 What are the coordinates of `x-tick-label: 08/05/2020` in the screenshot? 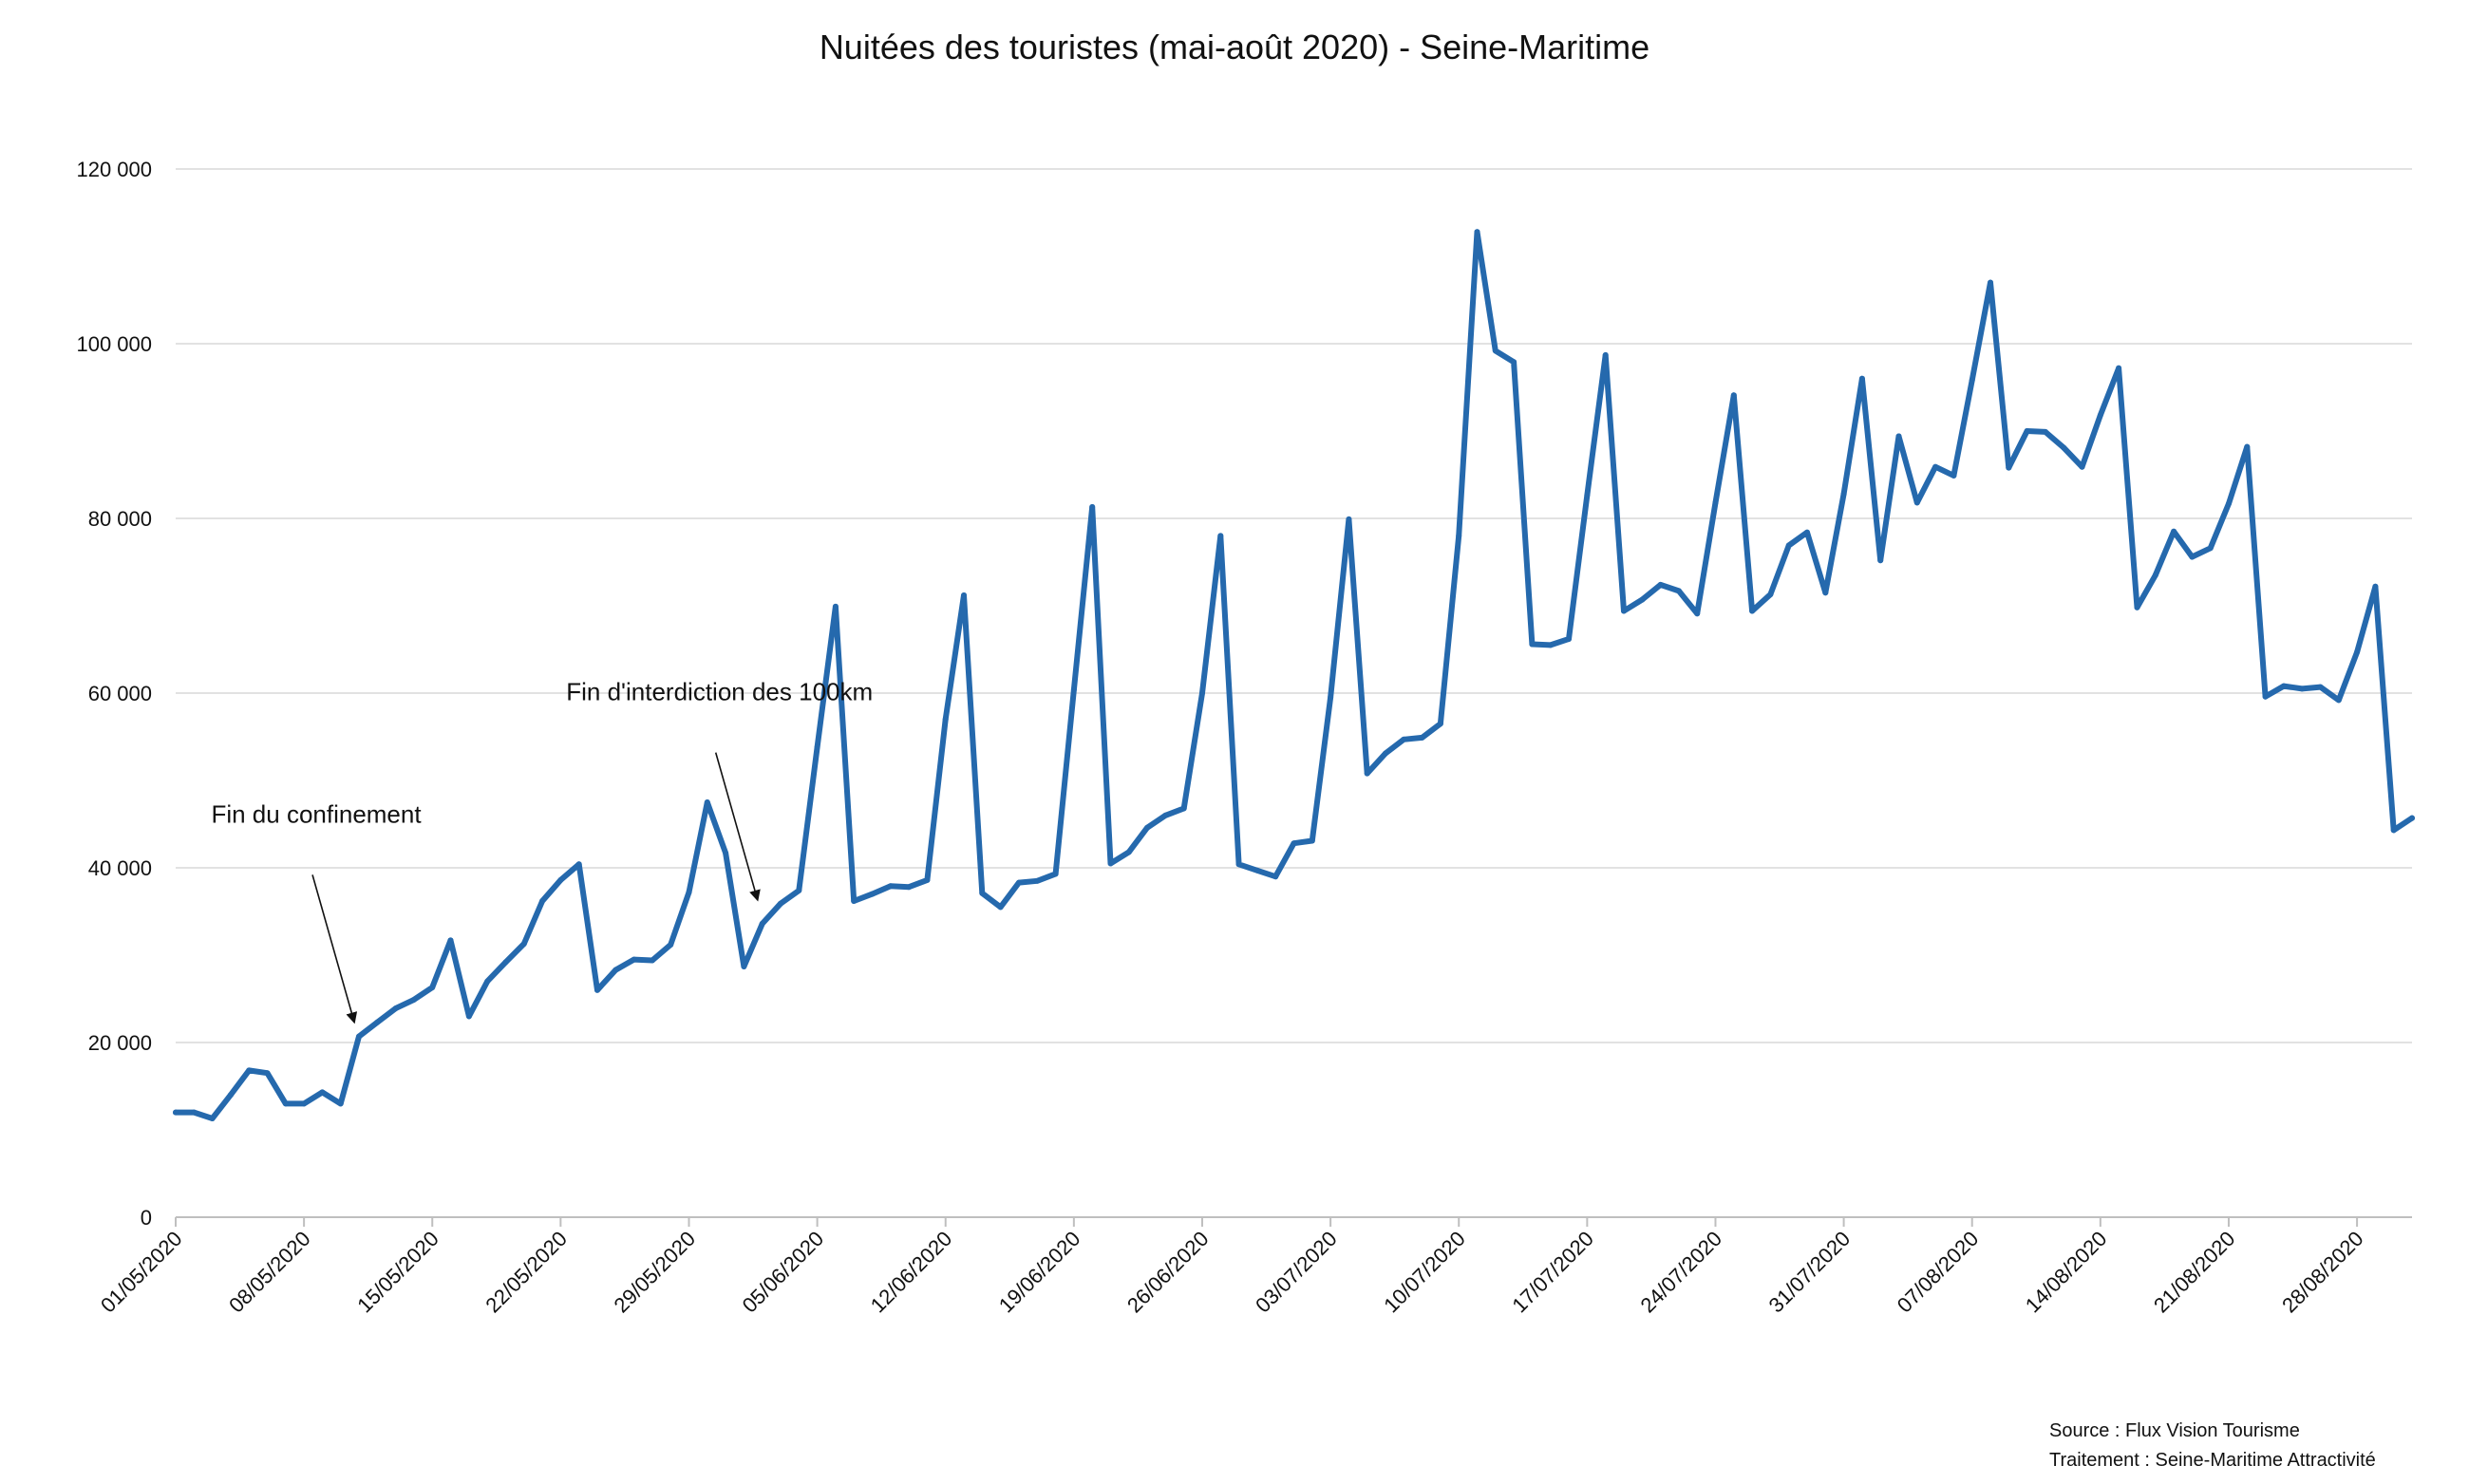 It's located at (269, 1272).